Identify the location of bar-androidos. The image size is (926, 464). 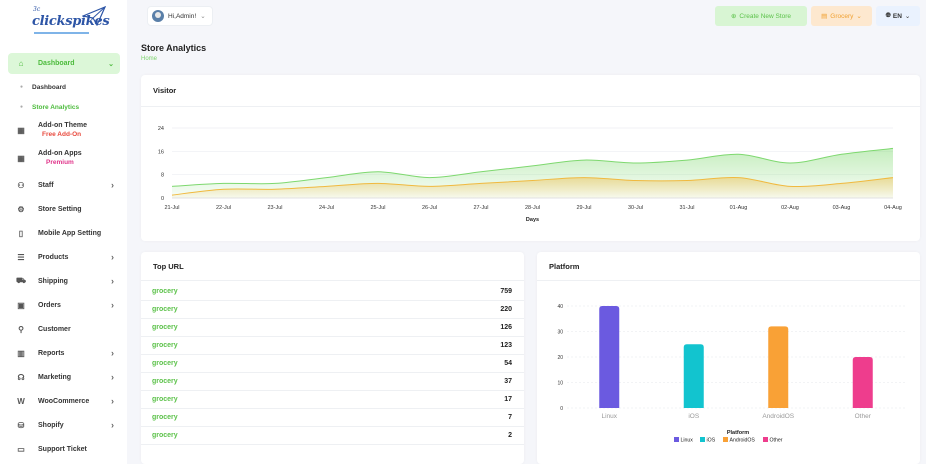
(778, 367).